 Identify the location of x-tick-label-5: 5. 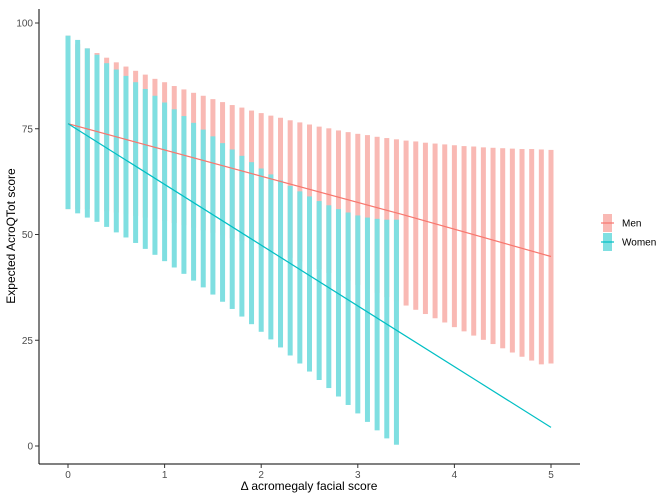
(551, 475).